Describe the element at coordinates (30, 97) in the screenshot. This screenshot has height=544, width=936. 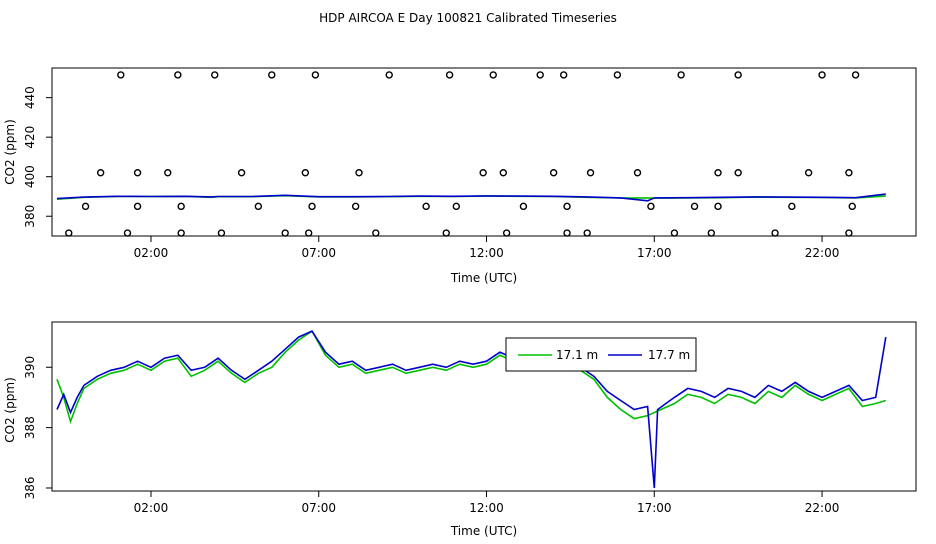
I see `y-tick-label: 440` at that location.